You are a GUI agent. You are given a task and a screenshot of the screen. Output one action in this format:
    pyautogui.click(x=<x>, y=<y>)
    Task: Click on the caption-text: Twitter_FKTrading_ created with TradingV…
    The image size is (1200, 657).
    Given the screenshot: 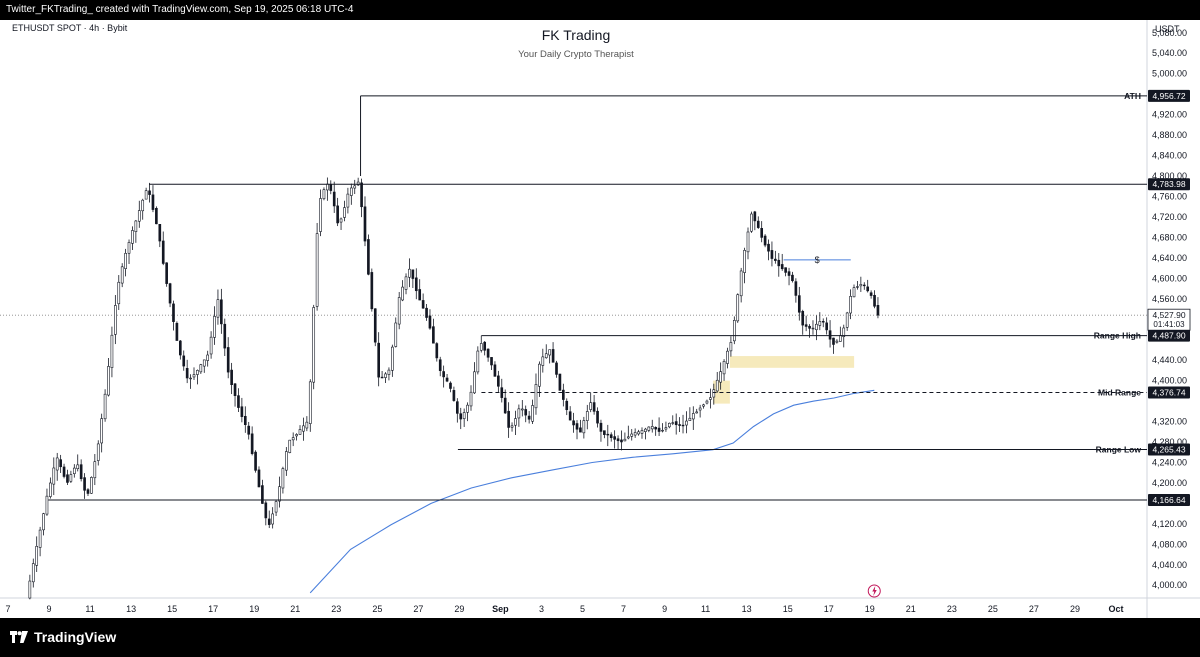 What is the action you would take?
    pyautogui.click(x=180, y=9)
    